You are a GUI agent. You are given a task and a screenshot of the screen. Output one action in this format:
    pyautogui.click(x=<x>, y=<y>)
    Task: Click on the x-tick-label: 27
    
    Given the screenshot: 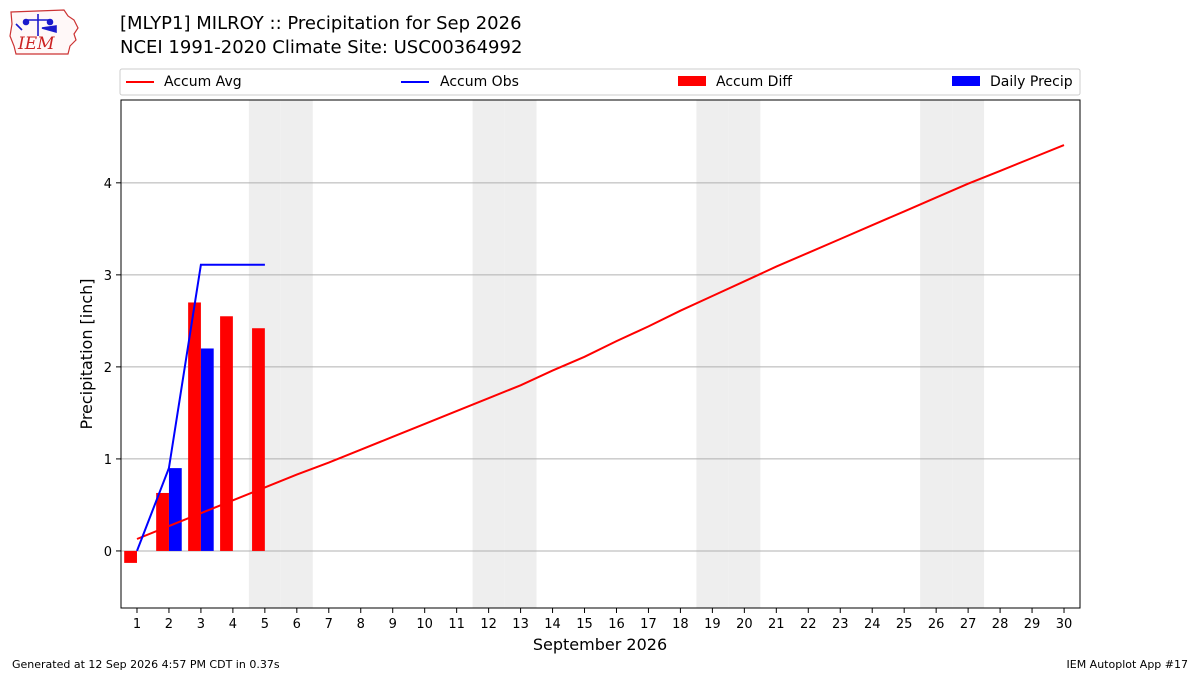 What is the action you would take?
    pyautogui.click(x=968, y=624)
    